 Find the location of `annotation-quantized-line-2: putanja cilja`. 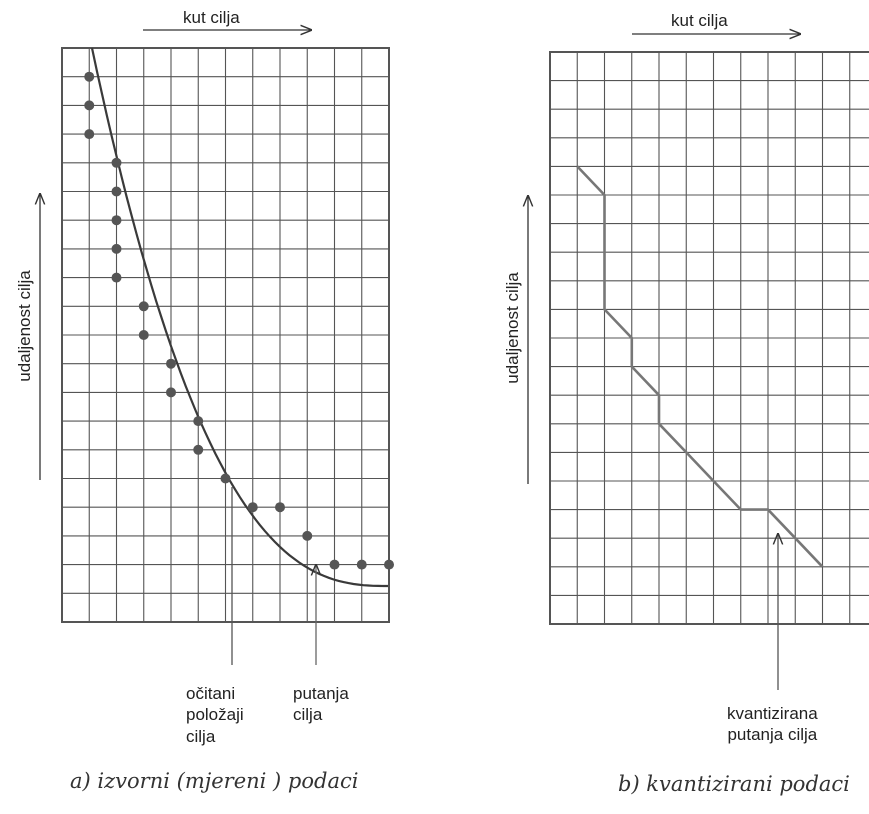

annotation-quantized-line-2: putanja cilja is located at coordinates (772, 735).